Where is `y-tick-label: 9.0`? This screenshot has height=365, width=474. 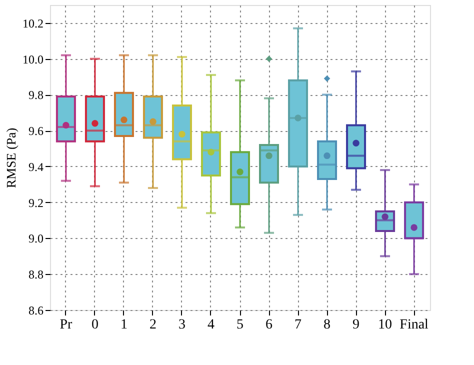
y-tick-label: 9.0 is located at coordinates (36, 239).